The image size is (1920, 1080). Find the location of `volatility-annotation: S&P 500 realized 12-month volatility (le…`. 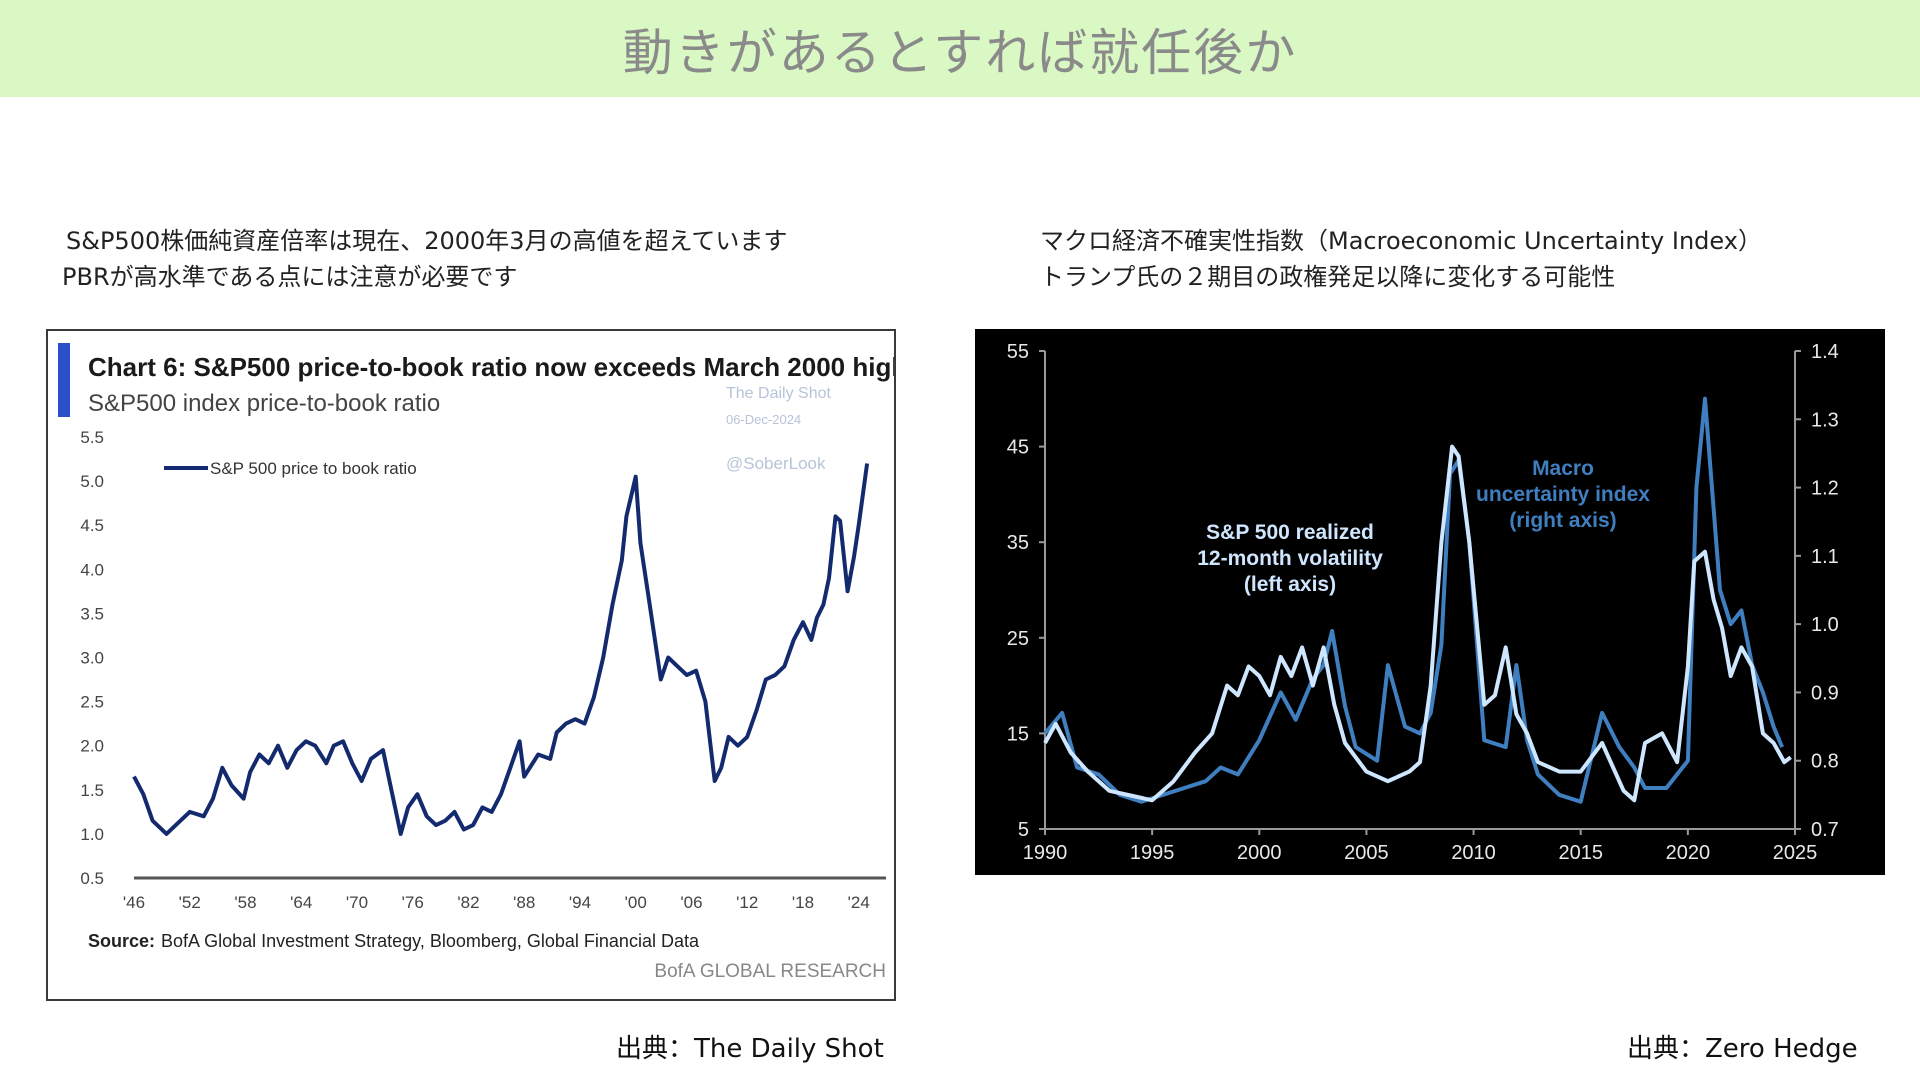

volatility-annotation: S&P 500 realized 12-month volatility (le… is located at coordinates (1290, 558).